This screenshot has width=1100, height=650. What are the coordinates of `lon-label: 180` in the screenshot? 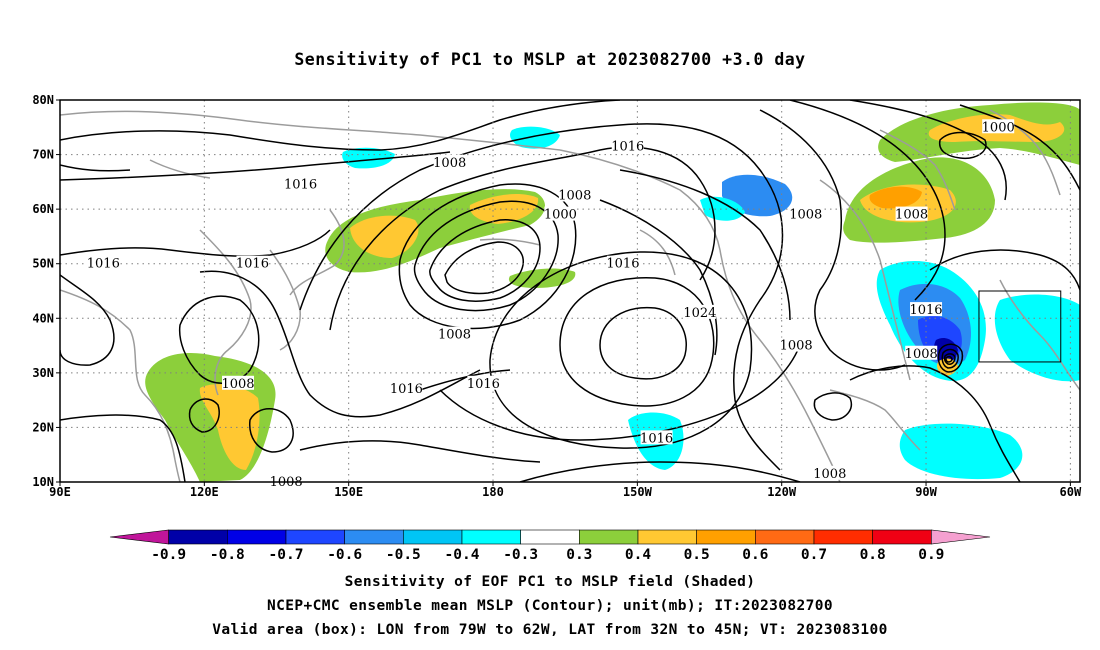 It's located at (493, 492).